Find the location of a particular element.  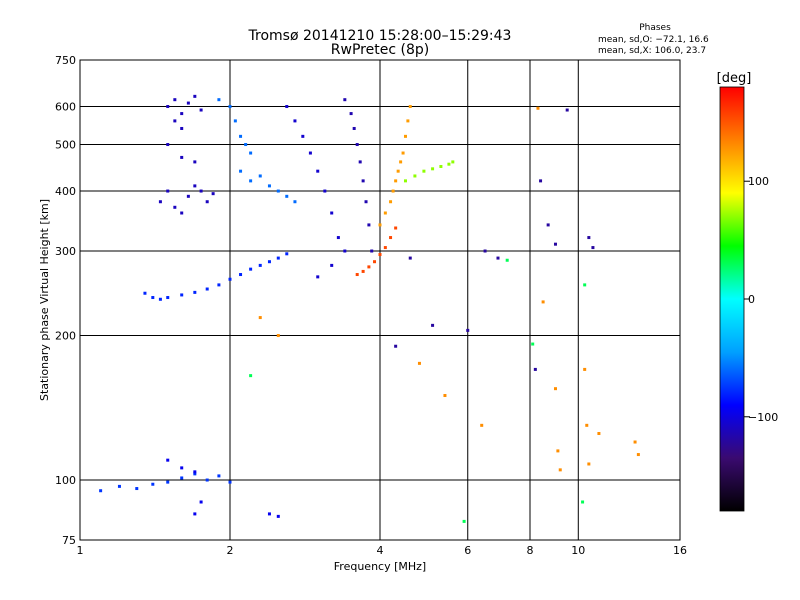

y-tick-label: 75 is located at coordinates (69, 540).